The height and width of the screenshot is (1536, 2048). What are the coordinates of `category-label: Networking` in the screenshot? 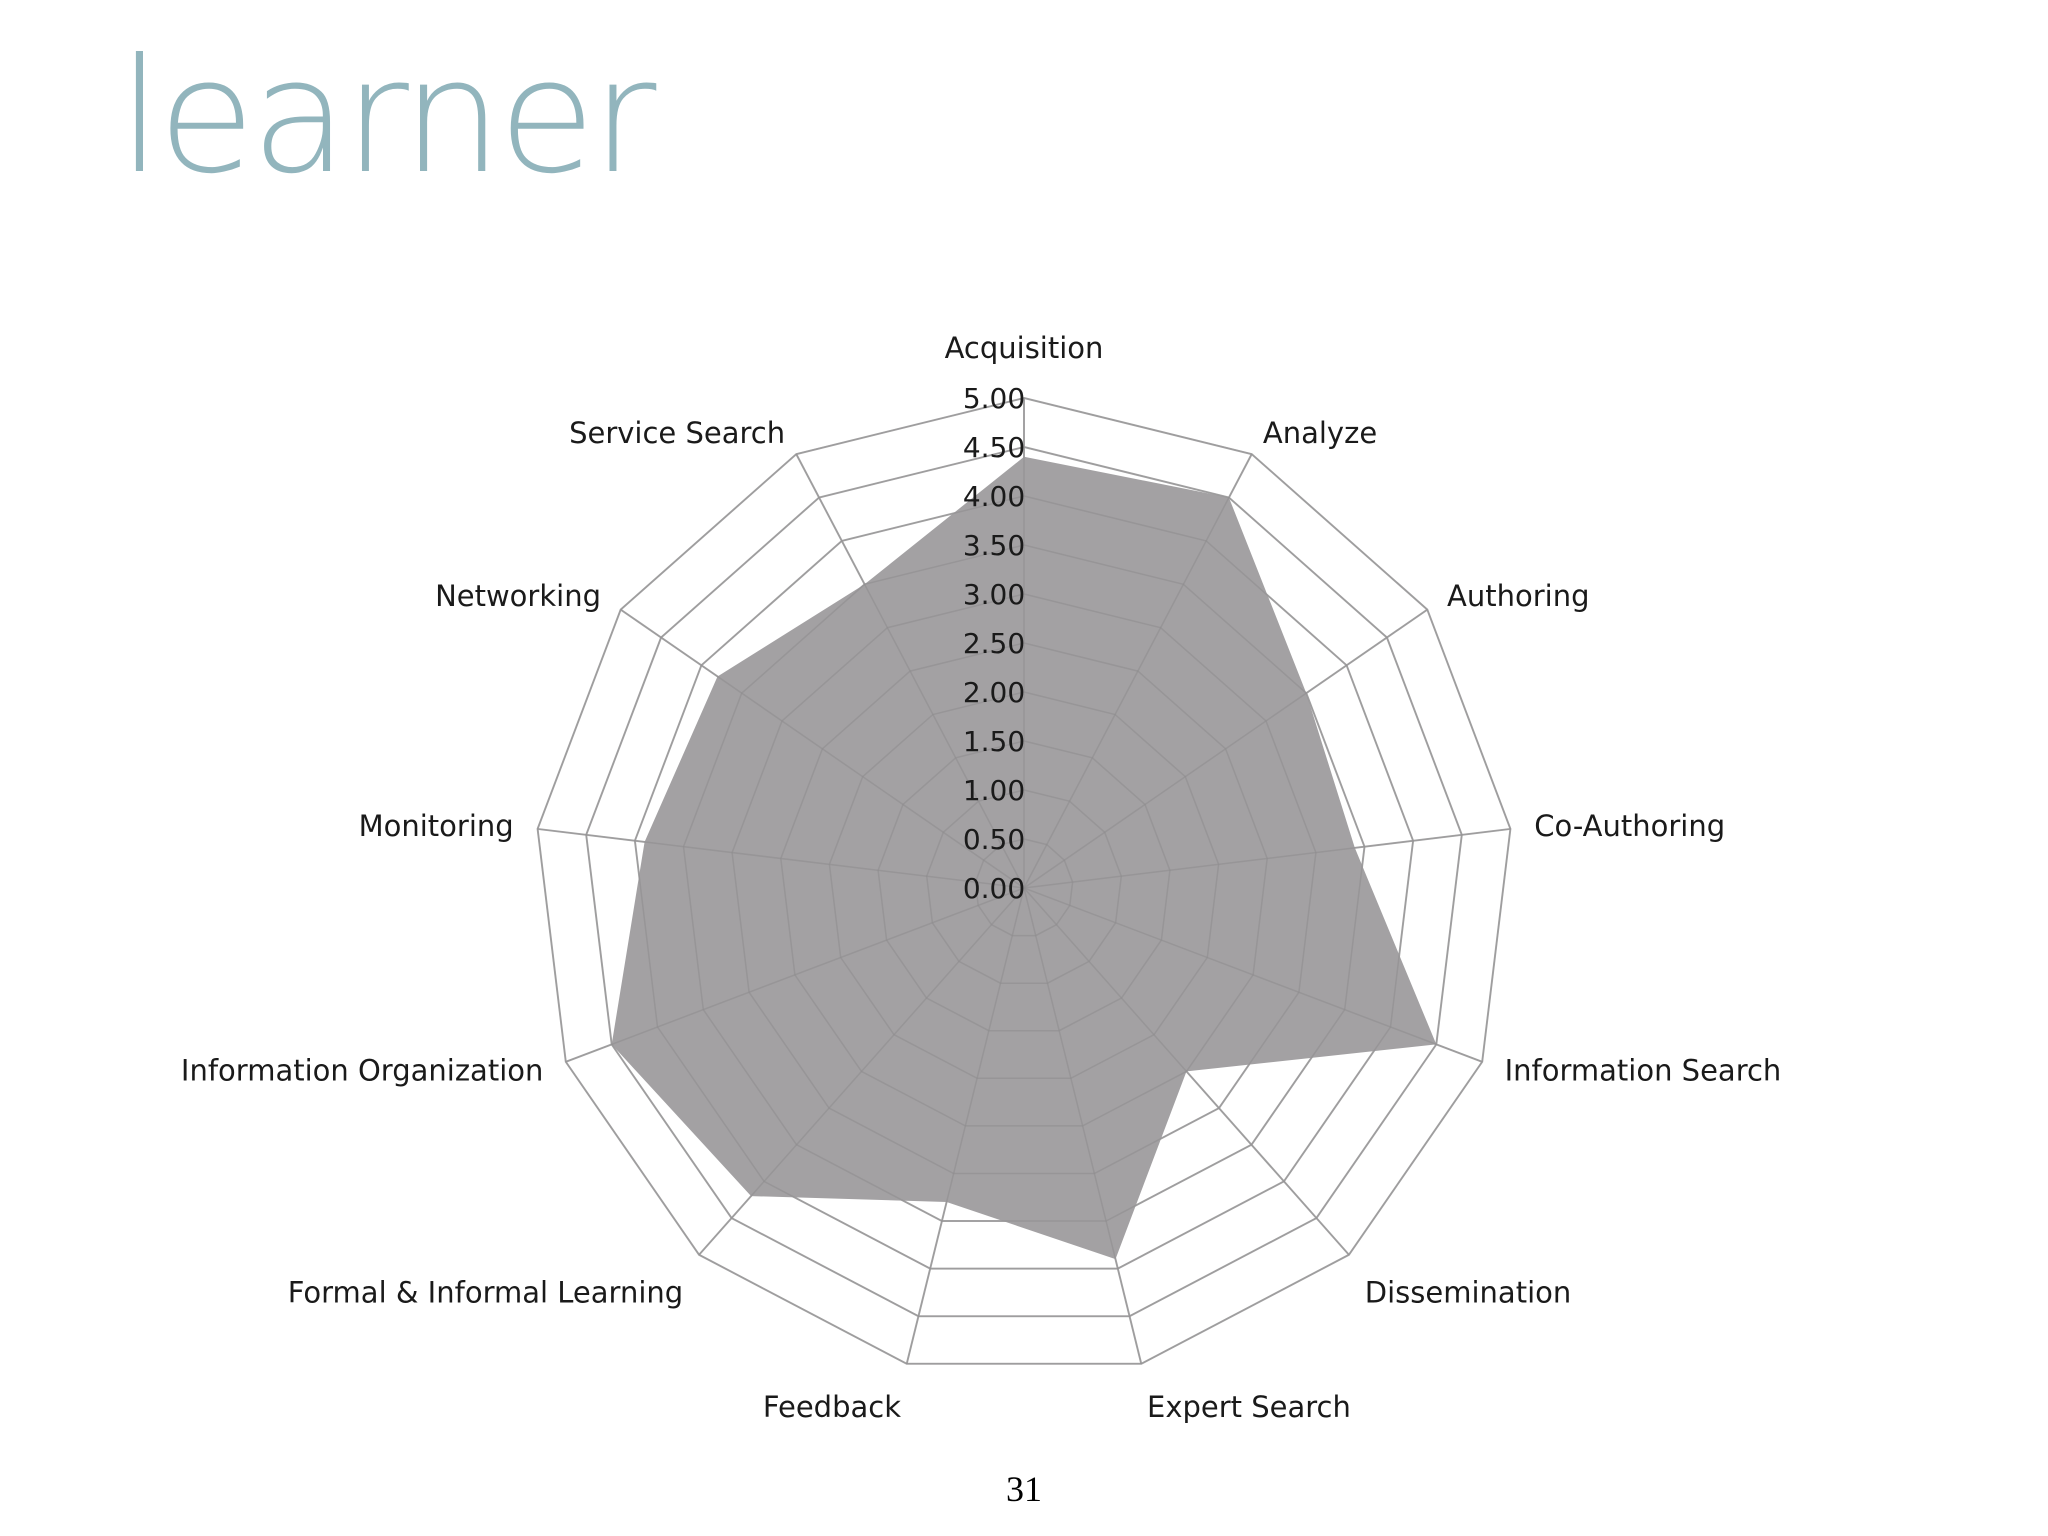 It's located at (518, 596).